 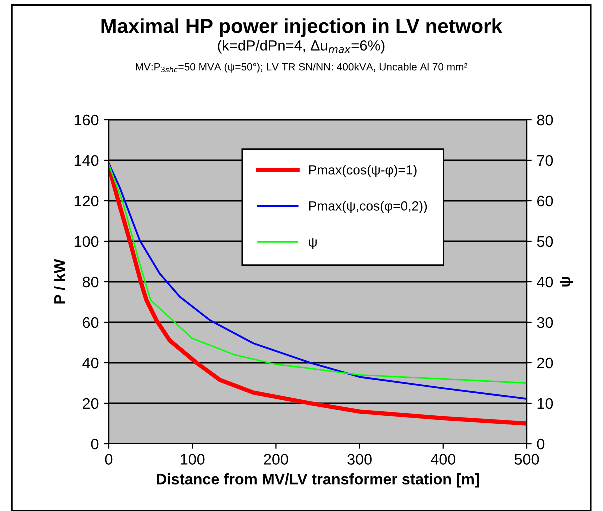 What do you see at coordinates (301, 47) in the screenshot?
I see `chart-subtitle: (k=dP/dPn=4, Δu$_{max}$=6%)` at bounding box center [301, 47].